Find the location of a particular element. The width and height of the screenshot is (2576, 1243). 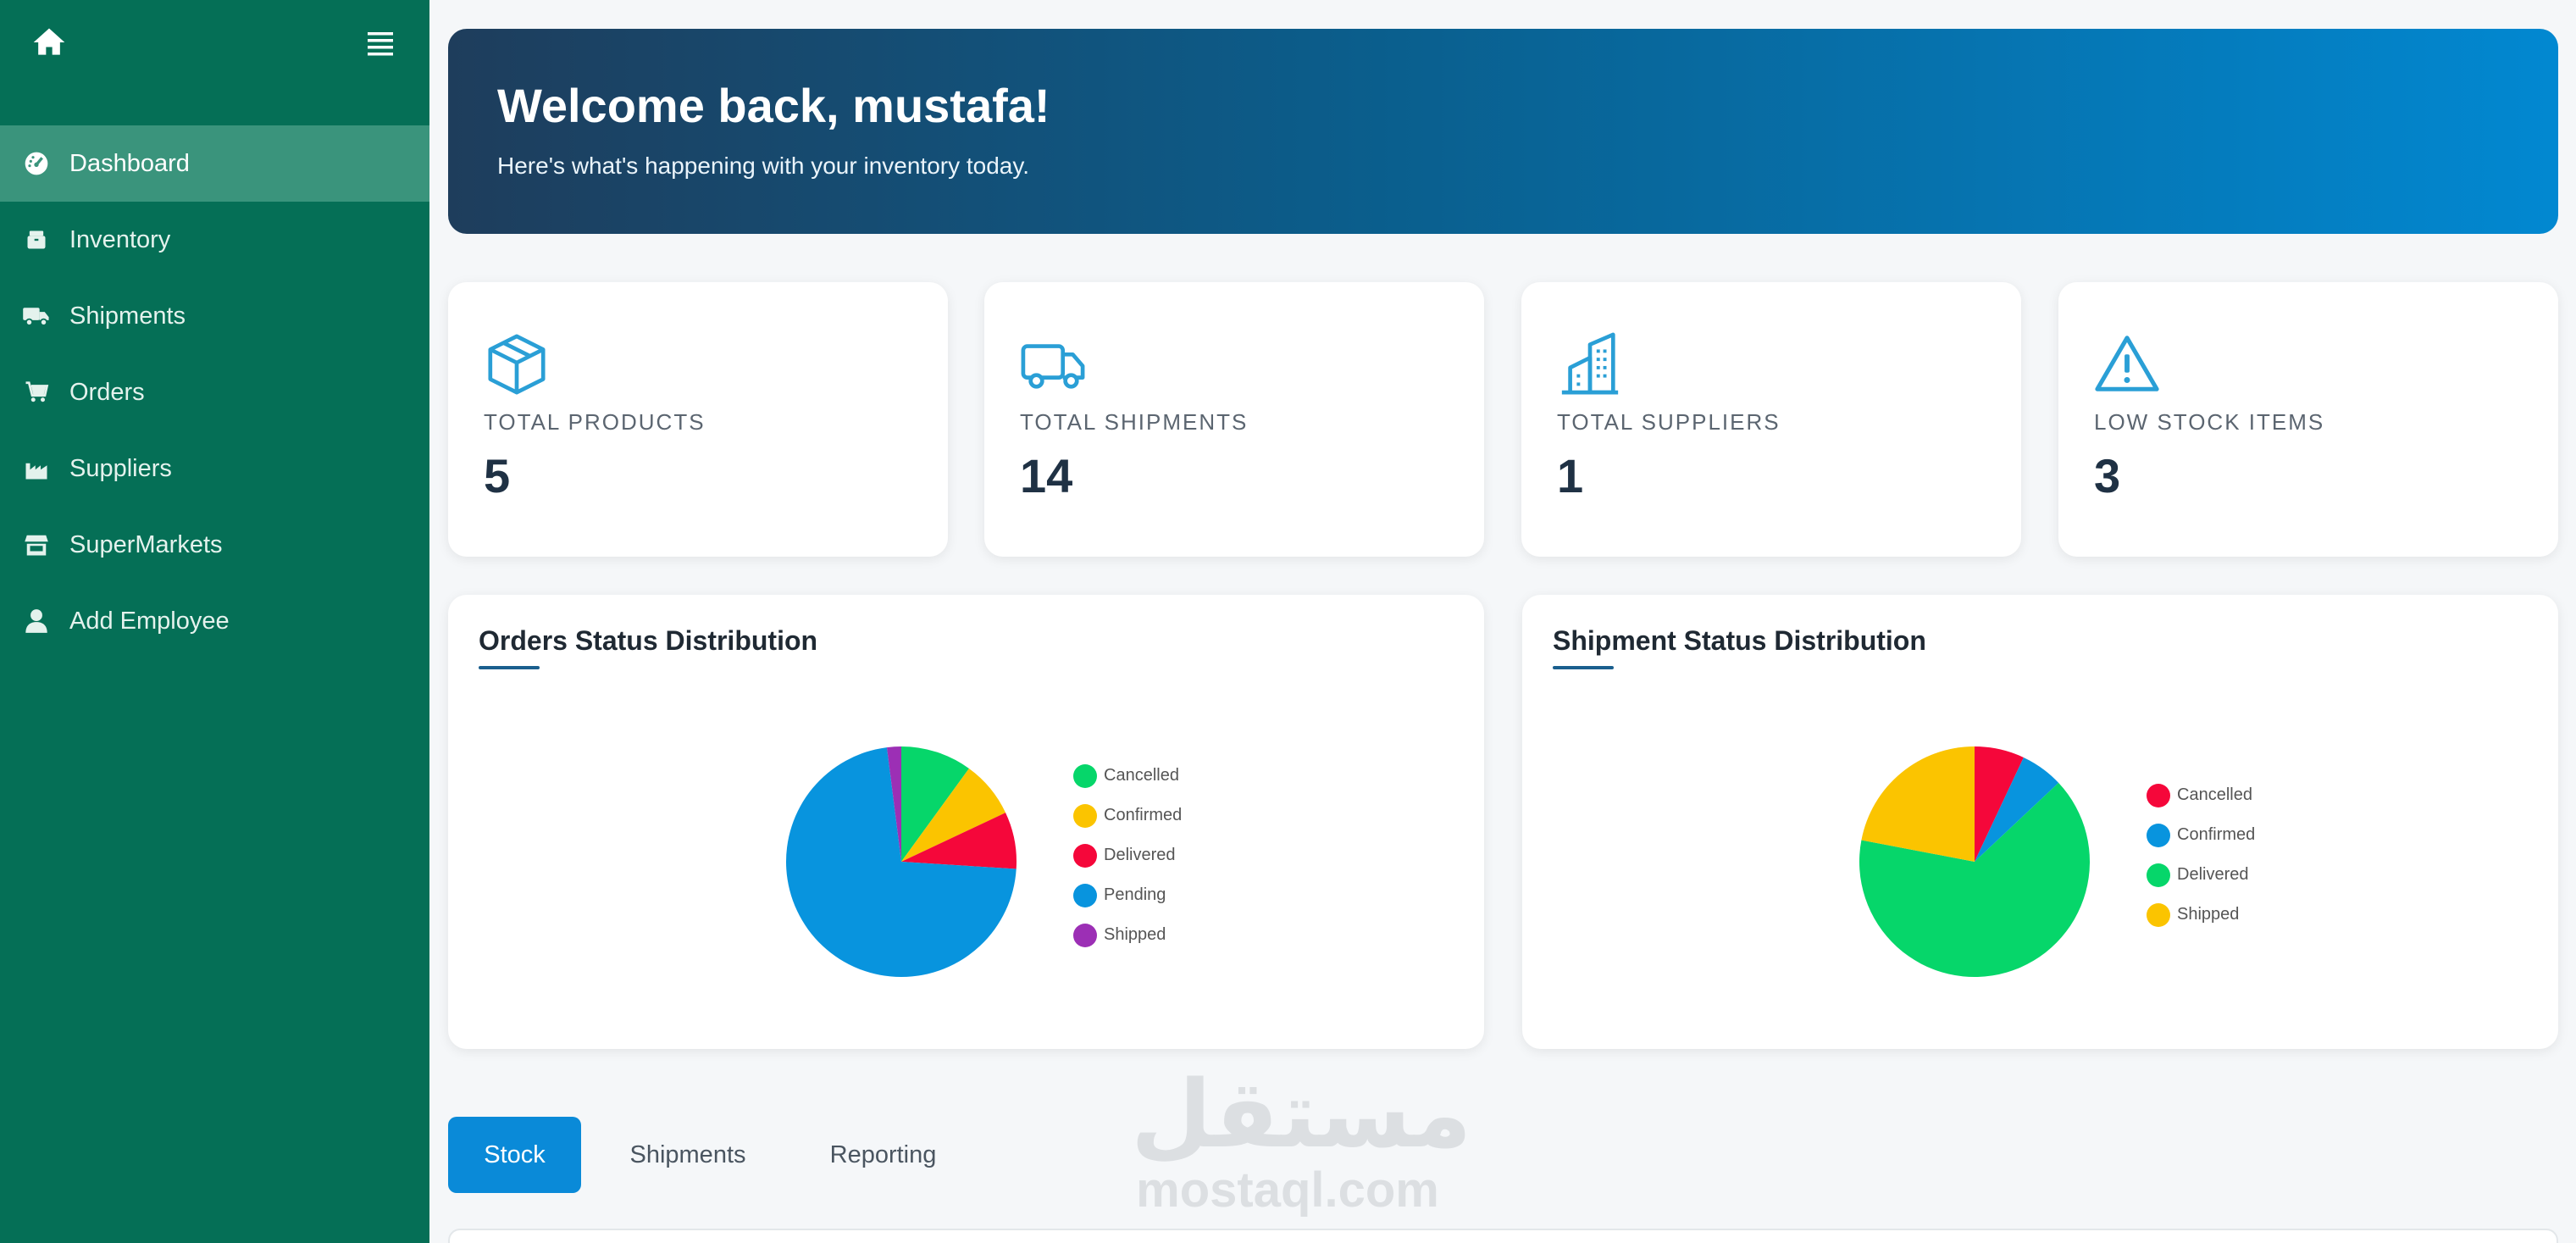

factory-icon is located at coordinates (36, 469).